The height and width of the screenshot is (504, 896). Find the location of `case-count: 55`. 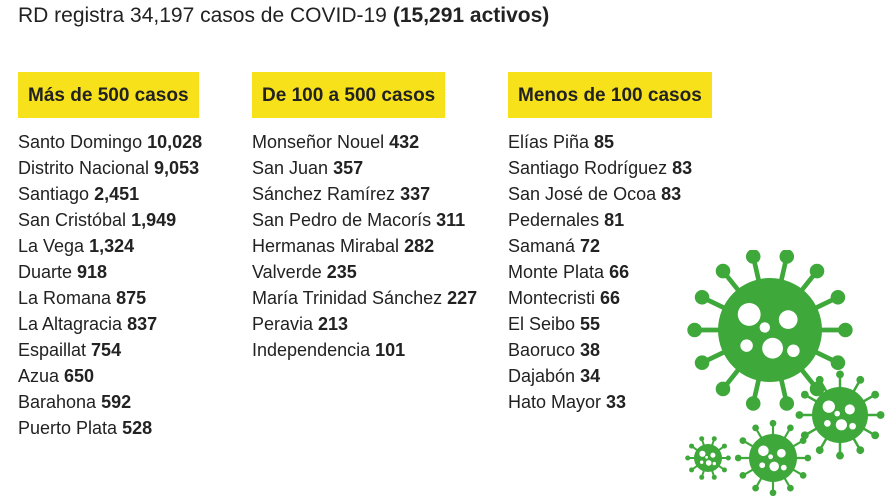

case-count: 55 is located at coordinates (590, 324).